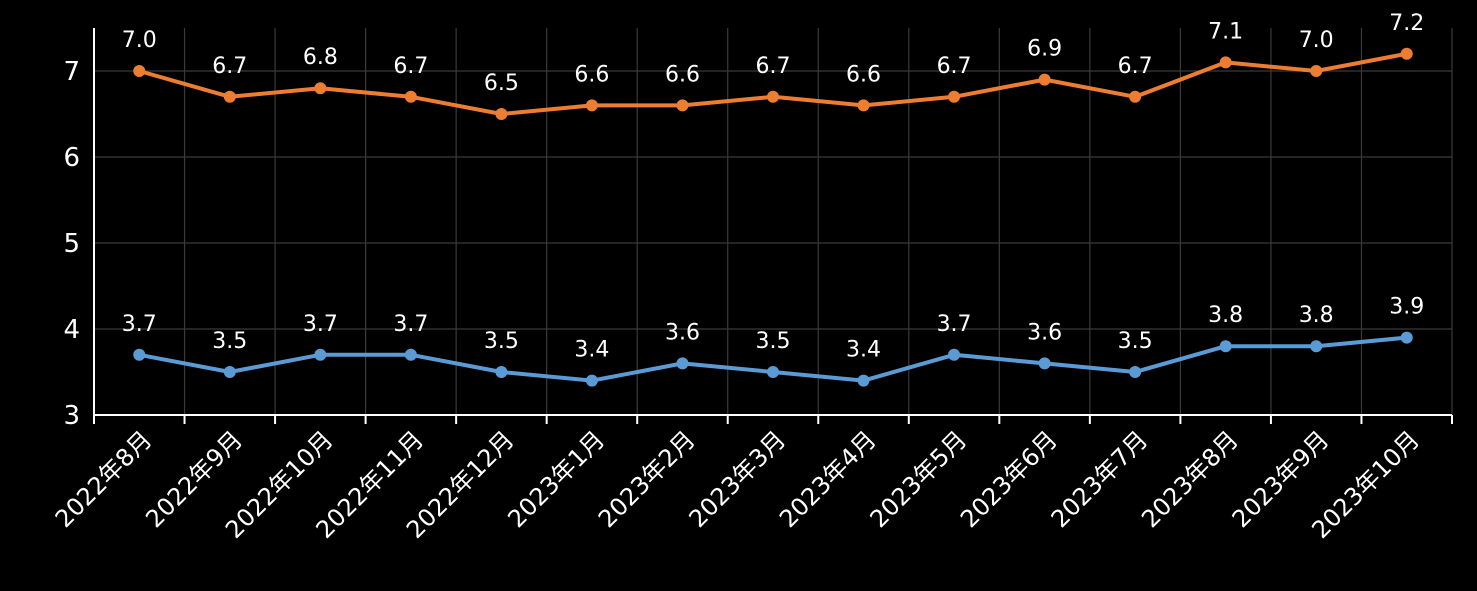 The image size is (1477, 591). I want to click on data-label: 6.8, so click(320, 57).